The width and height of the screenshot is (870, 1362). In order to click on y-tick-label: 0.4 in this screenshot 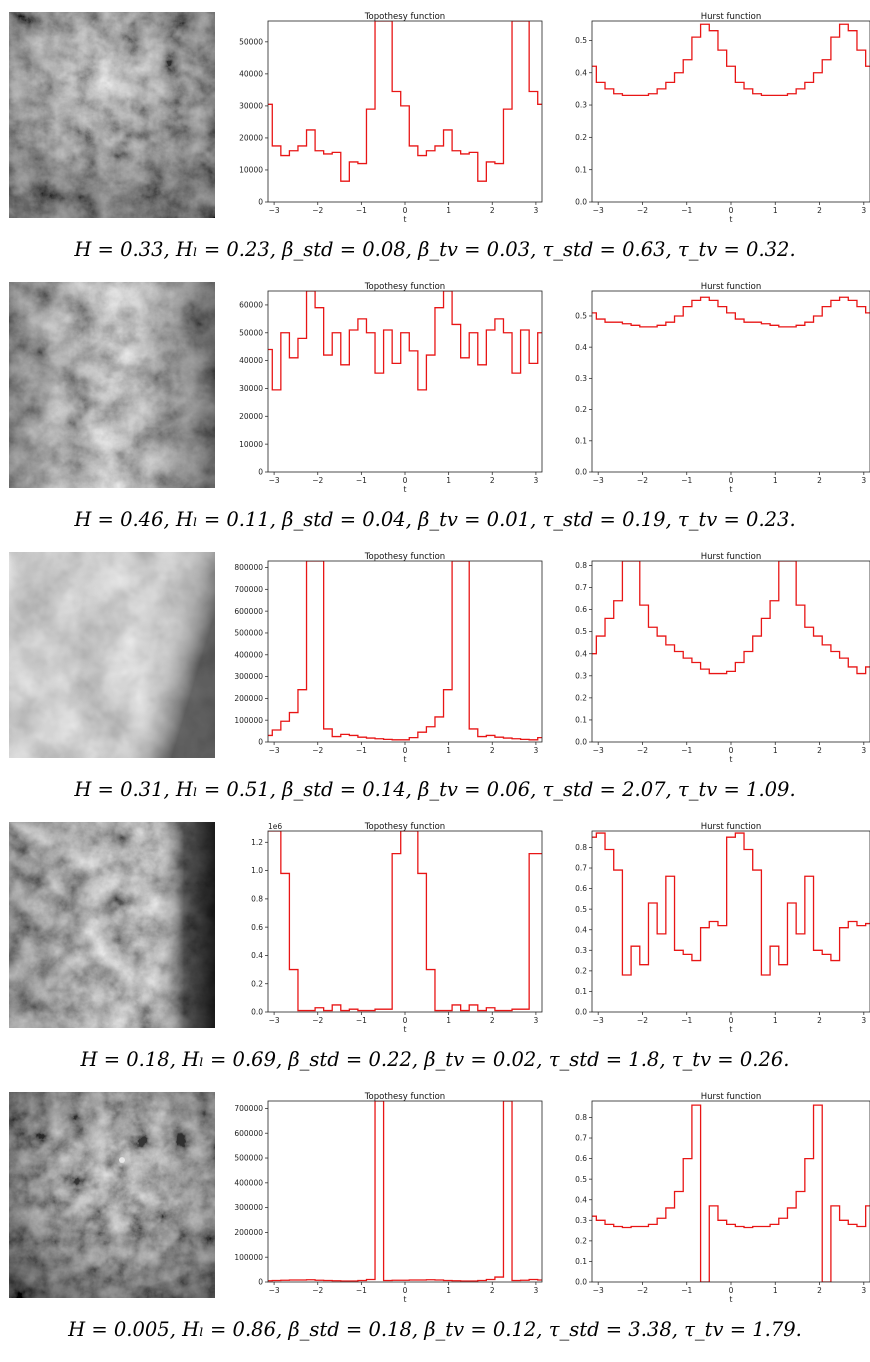, I will do `click(581, 929)`.